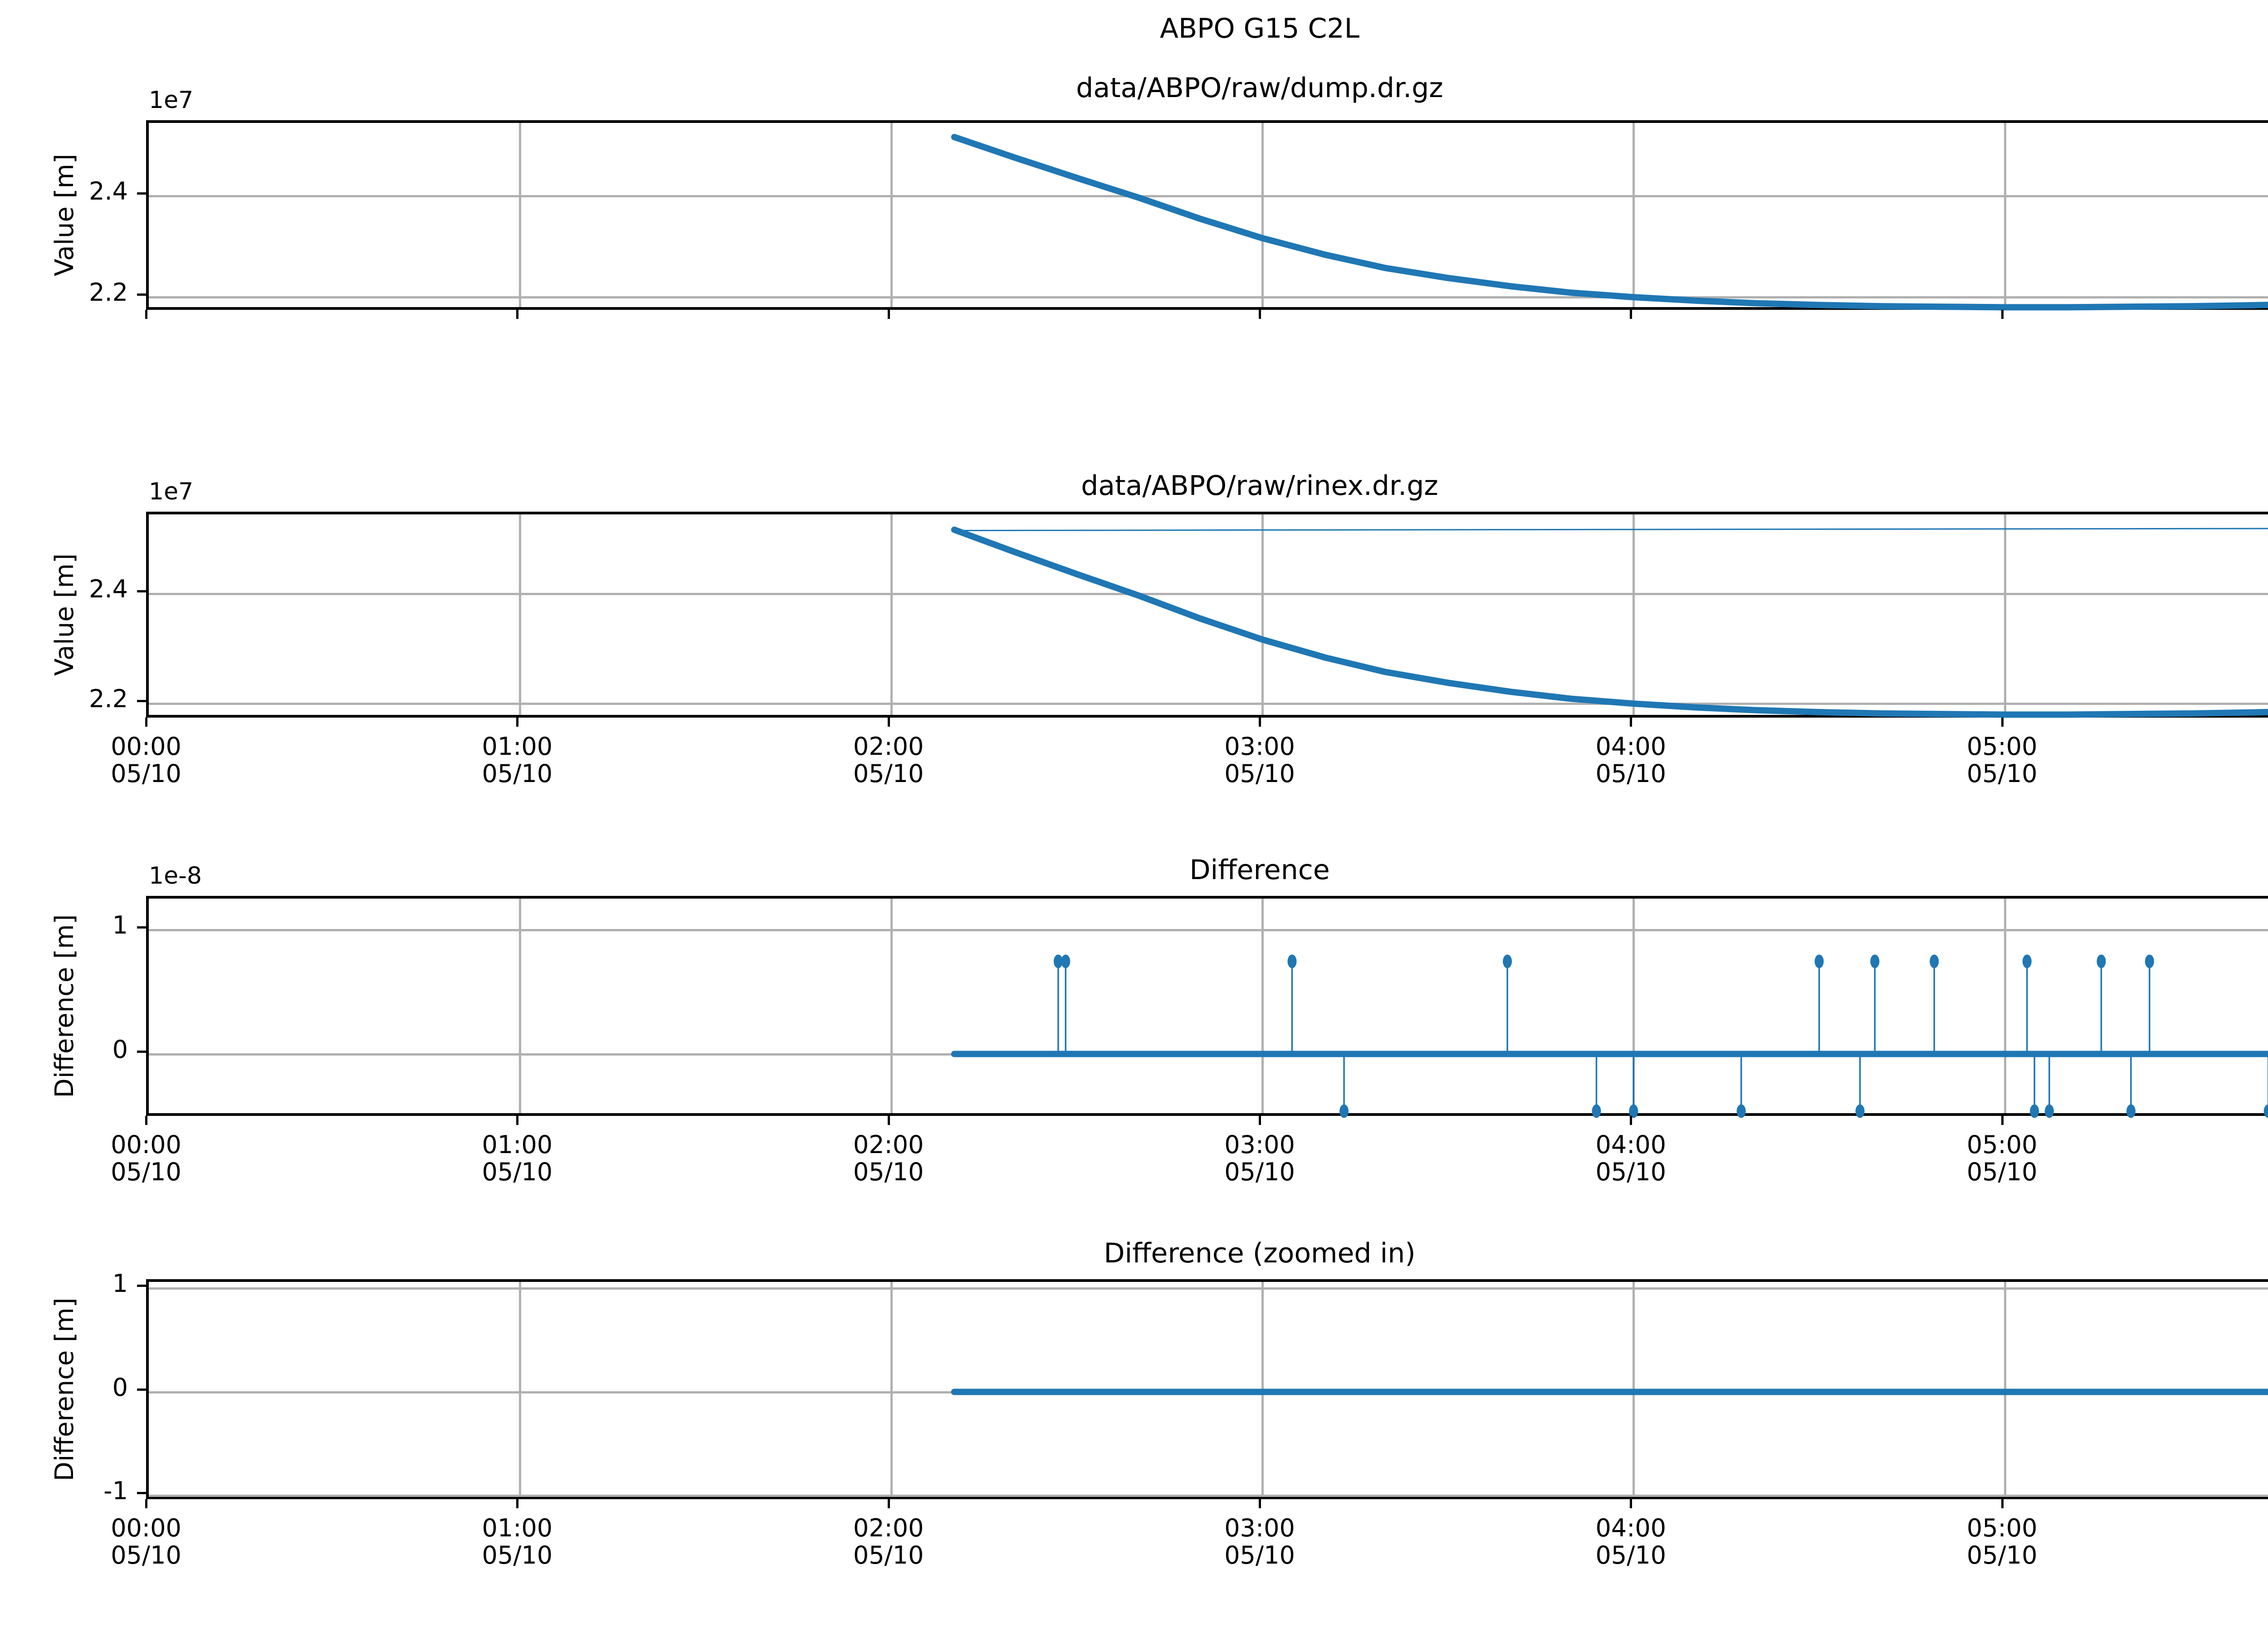  Describe the element at coordinates (171, 491) in the screenshot. I see `axis-offset-text: 1e7` at that location.